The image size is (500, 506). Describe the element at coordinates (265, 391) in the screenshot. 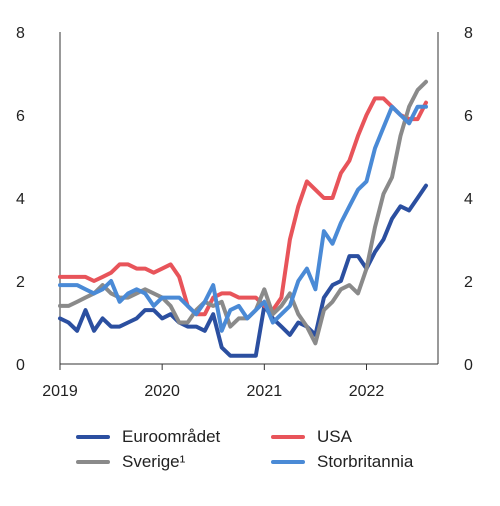

I see `x-tick-label: 2021` at that location.